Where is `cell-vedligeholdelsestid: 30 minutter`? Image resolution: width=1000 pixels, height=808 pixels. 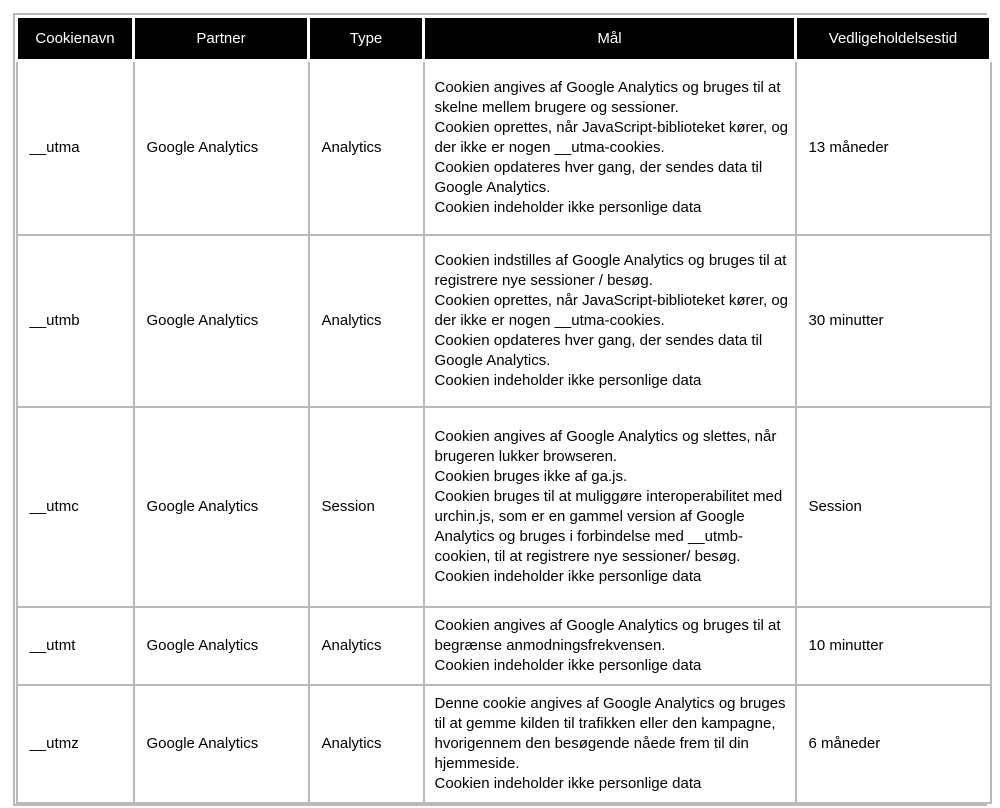
cell-vedligeholdelsestid: 30 minutter is located at coordinates (893, 320).